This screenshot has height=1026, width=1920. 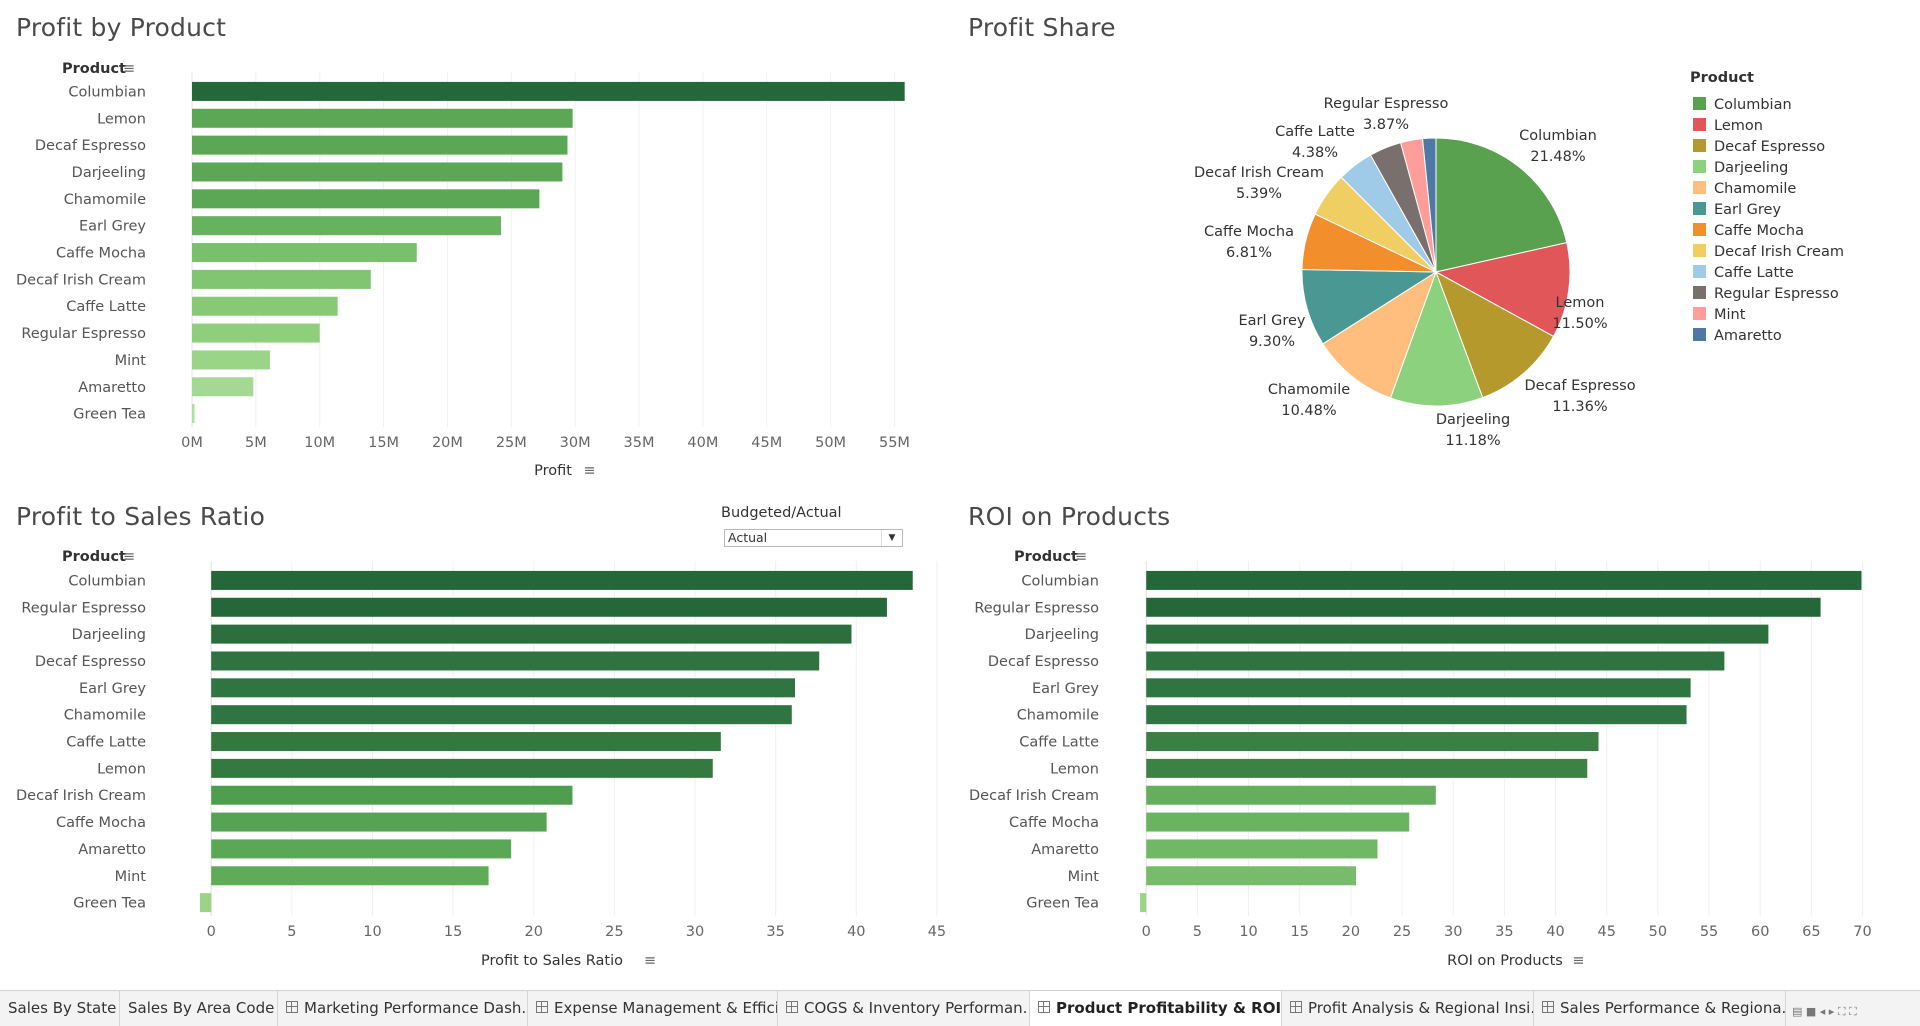 What do you see at coordinates (1472, 441) in the screenshot?
I see `pie-label-value-darjeeling: 11.18%` at bounding box center [1472, 441].